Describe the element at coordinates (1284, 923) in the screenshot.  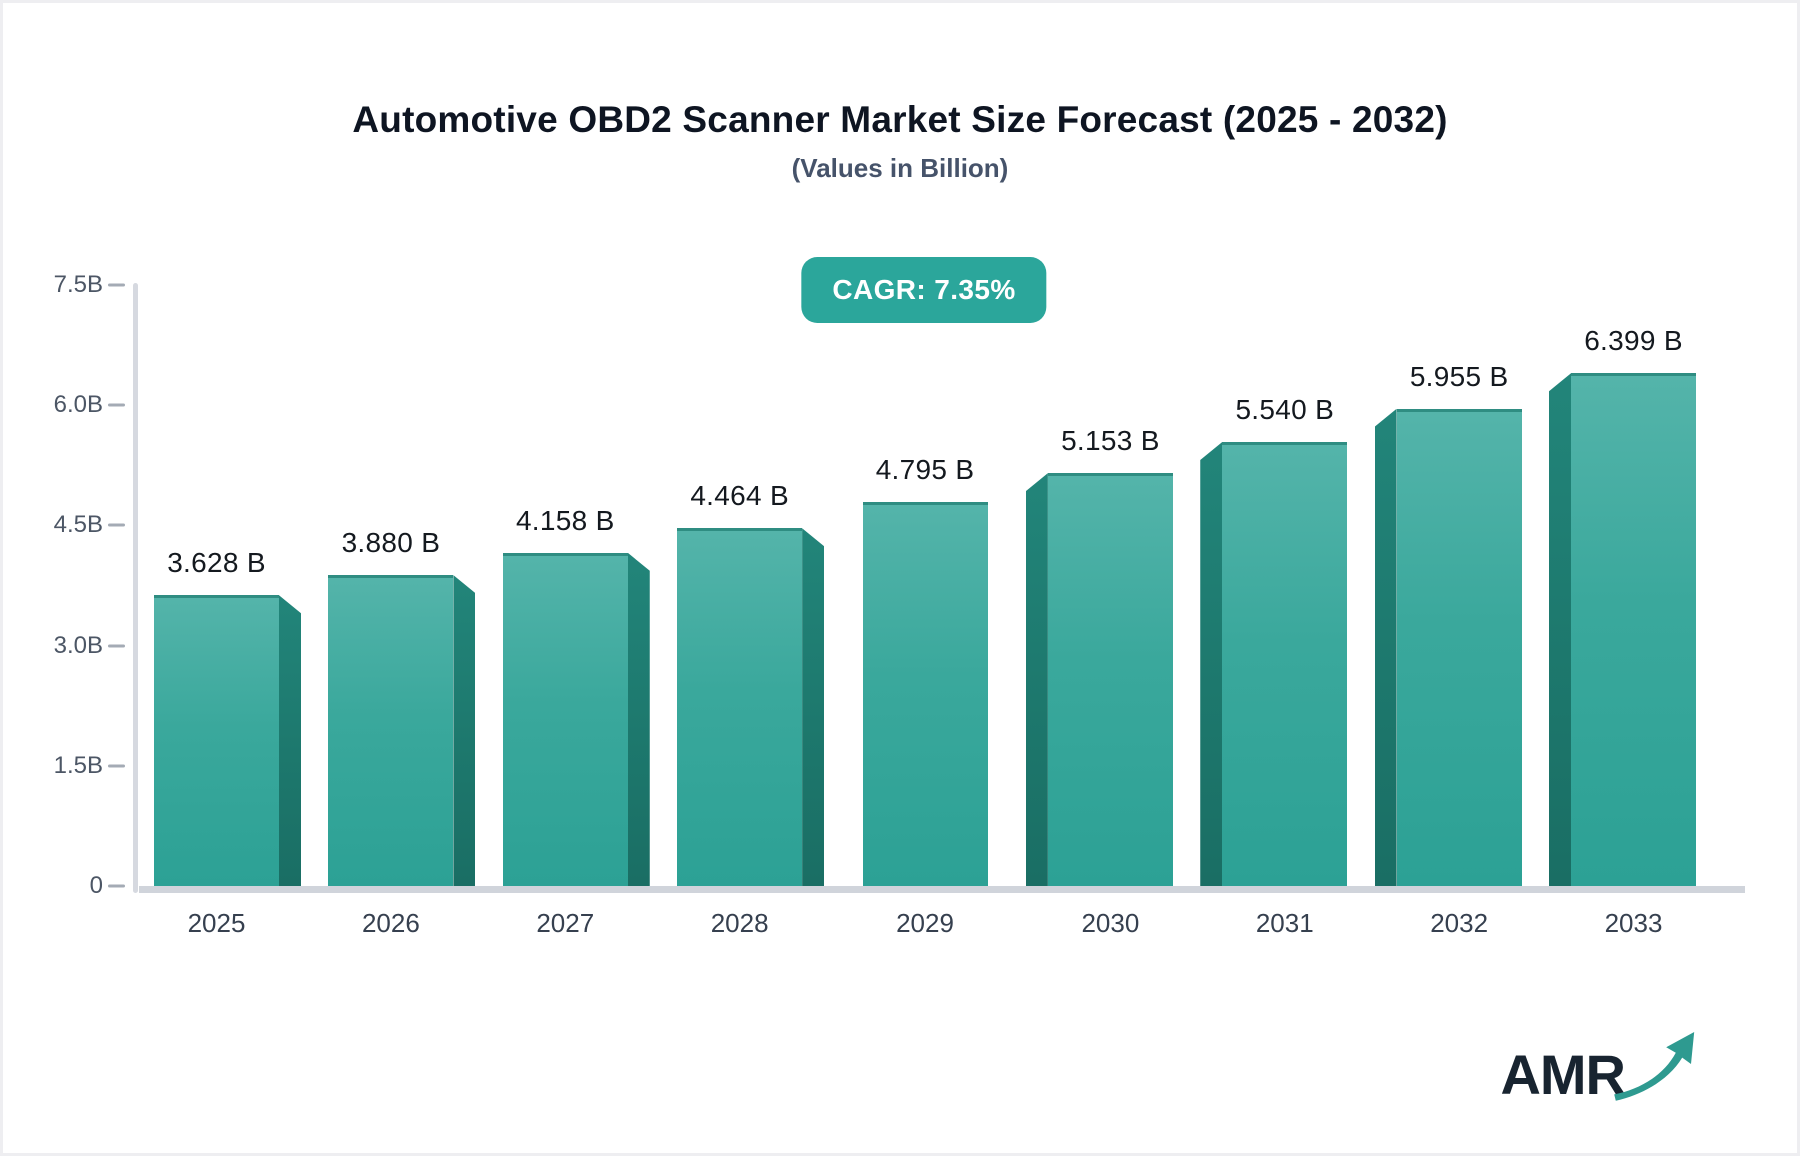
I see `x-axis-label: 2031` at that location.